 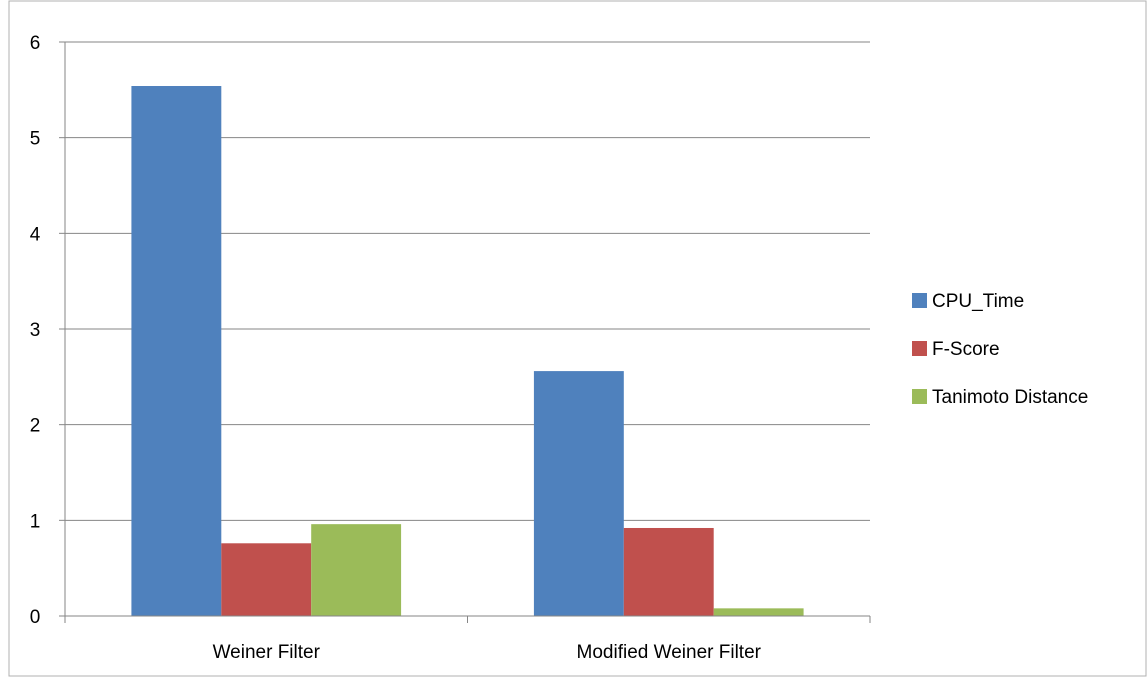 What do you see at coordinates (35, 234) in the screenshot?
I see `y-tick-label: 4` at bounding box center [35, 234].